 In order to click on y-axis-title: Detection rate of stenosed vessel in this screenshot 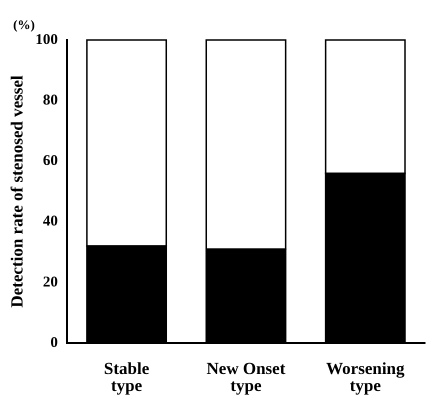, I will do `click(17, 191)`.